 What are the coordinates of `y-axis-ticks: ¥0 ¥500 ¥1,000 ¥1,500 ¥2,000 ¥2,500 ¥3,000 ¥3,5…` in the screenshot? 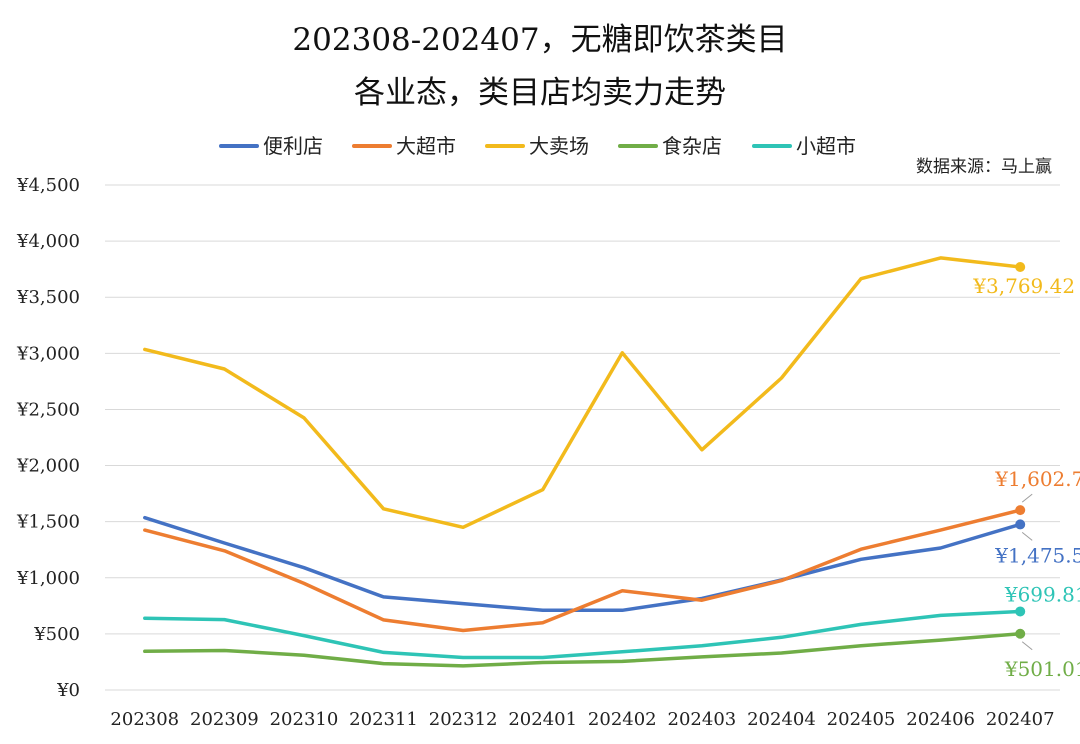 It's located at (48, 438).